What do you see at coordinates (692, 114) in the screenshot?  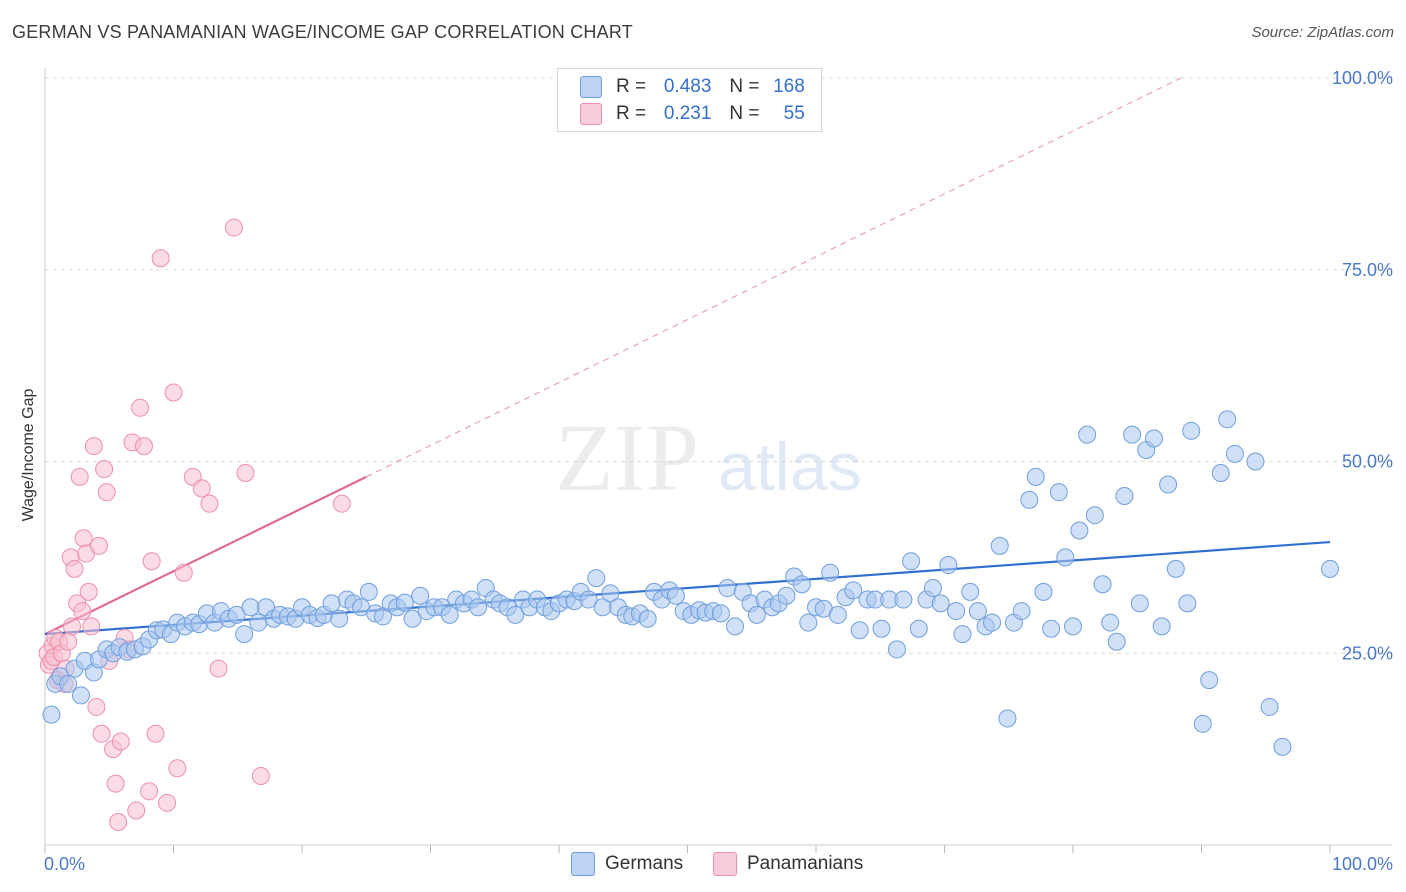 I see `legend-row-panamanians: R = 0.231 N = 55` at bounding box center [692, 114].